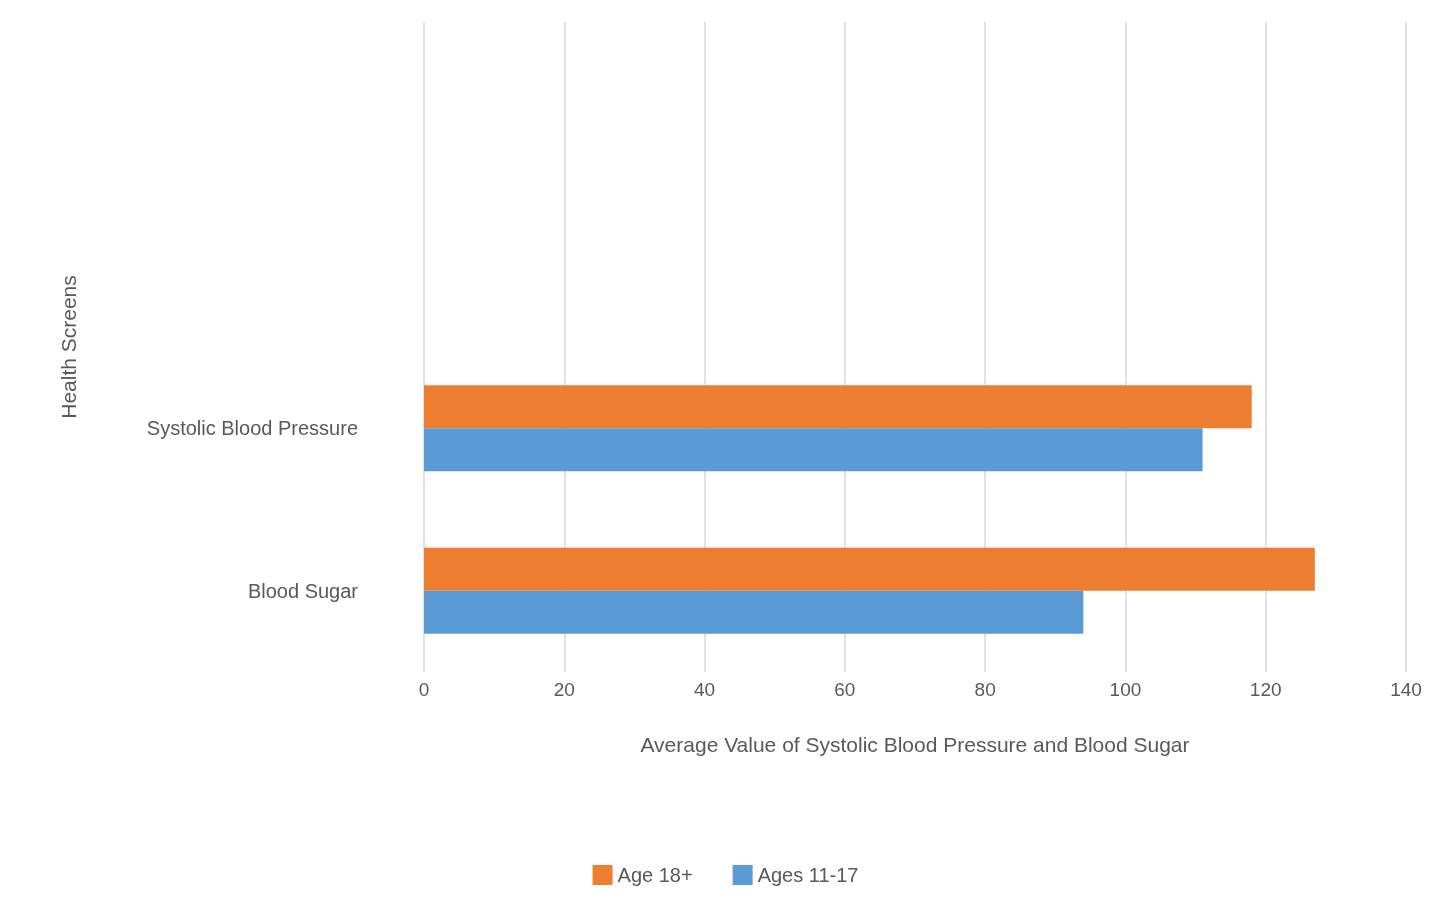  Describe the element at coordinates (985, 689) in the screenshot. I see `x-tick-label: 80` at that location.